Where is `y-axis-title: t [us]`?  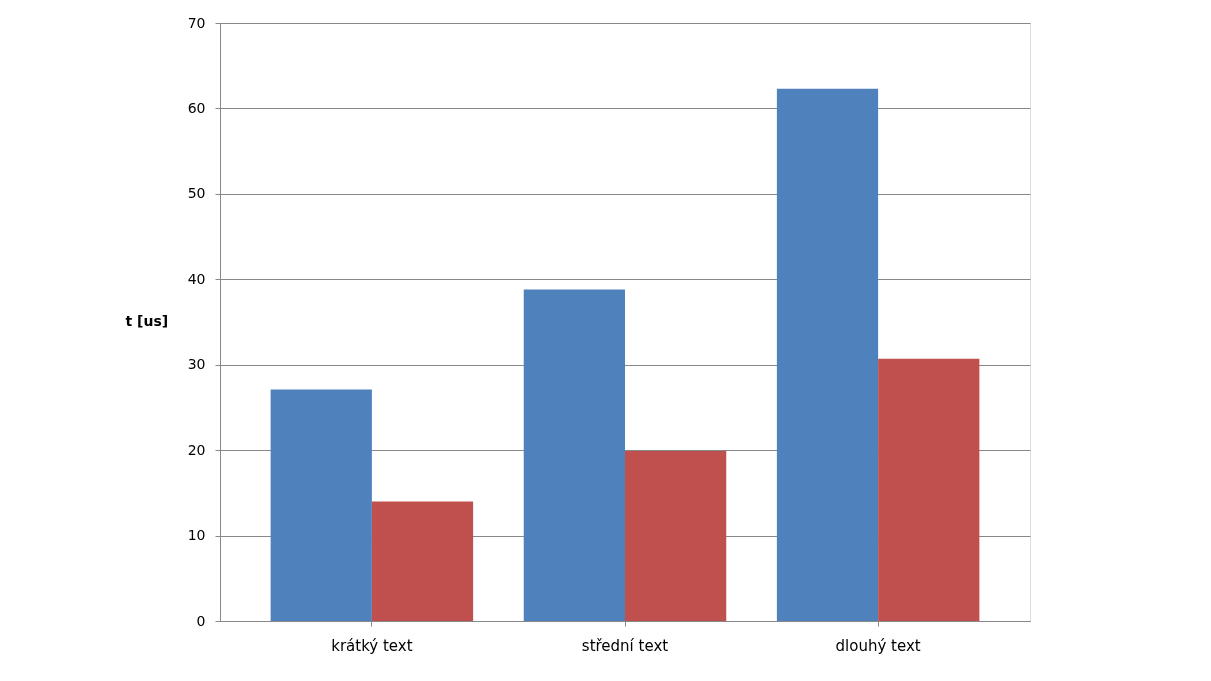 y-axis-title: t [us] is located at coordinates (147, 320).